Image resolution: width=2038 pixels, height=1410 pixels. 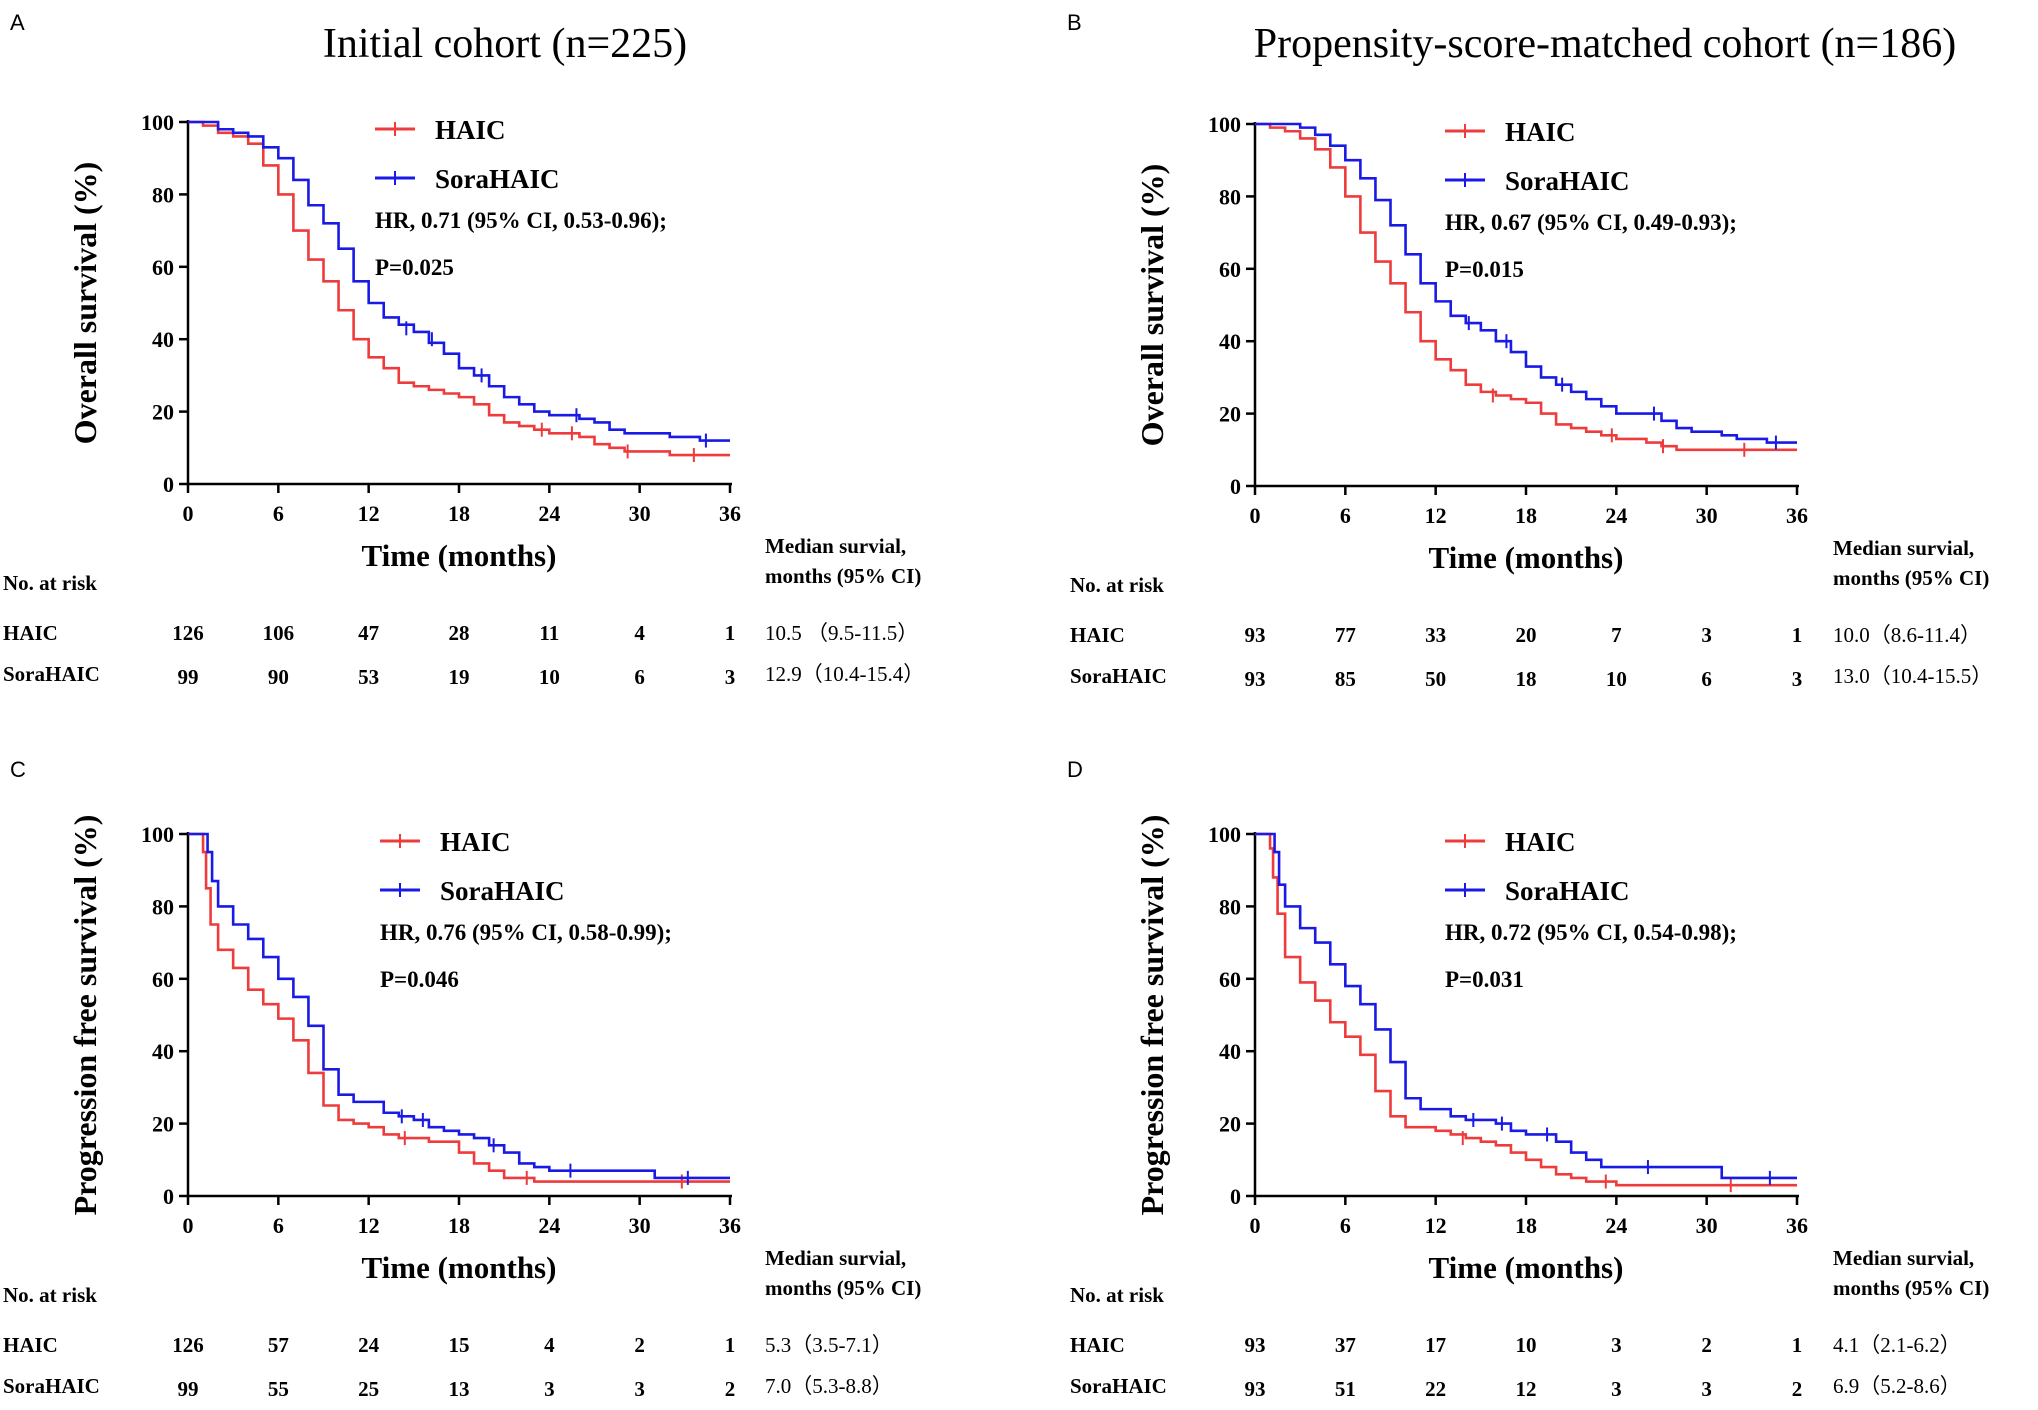 What do you see at coordinates (1616, 635) in the screenshot?
I see `risk-value: 7` at bounding box center [1616, 635].